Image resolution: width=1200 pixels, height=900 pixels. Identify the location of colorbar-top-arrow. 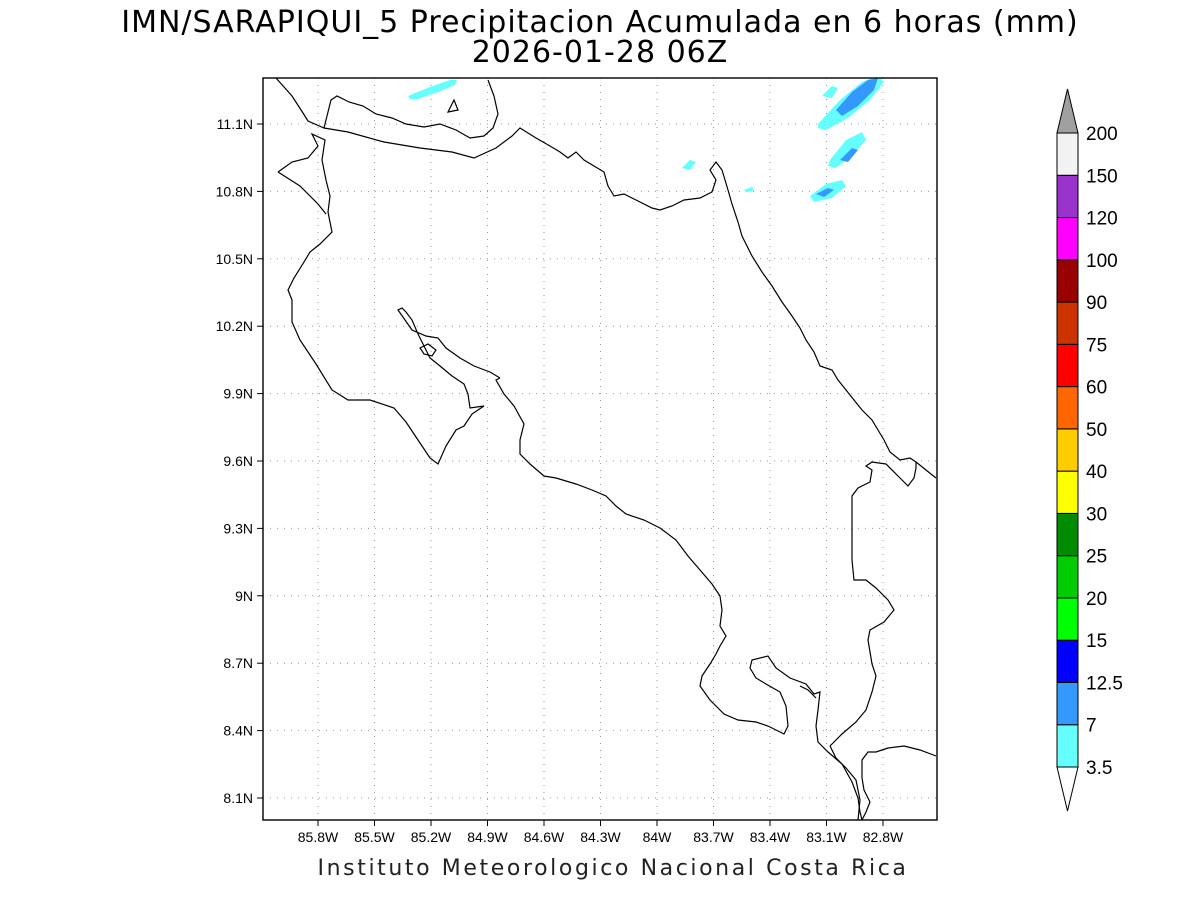
(1067, 111).